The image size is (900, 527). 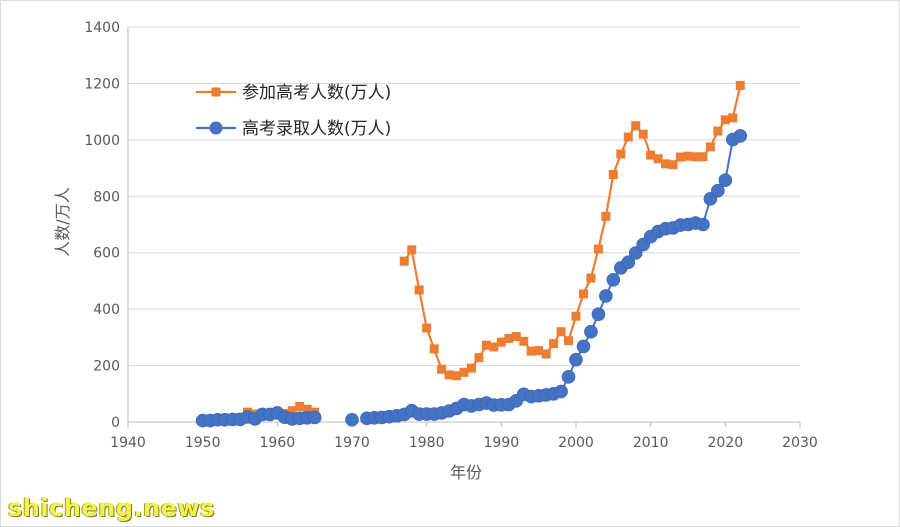 I want to click on y-tick-label: 0, so click(x=115, y=423).